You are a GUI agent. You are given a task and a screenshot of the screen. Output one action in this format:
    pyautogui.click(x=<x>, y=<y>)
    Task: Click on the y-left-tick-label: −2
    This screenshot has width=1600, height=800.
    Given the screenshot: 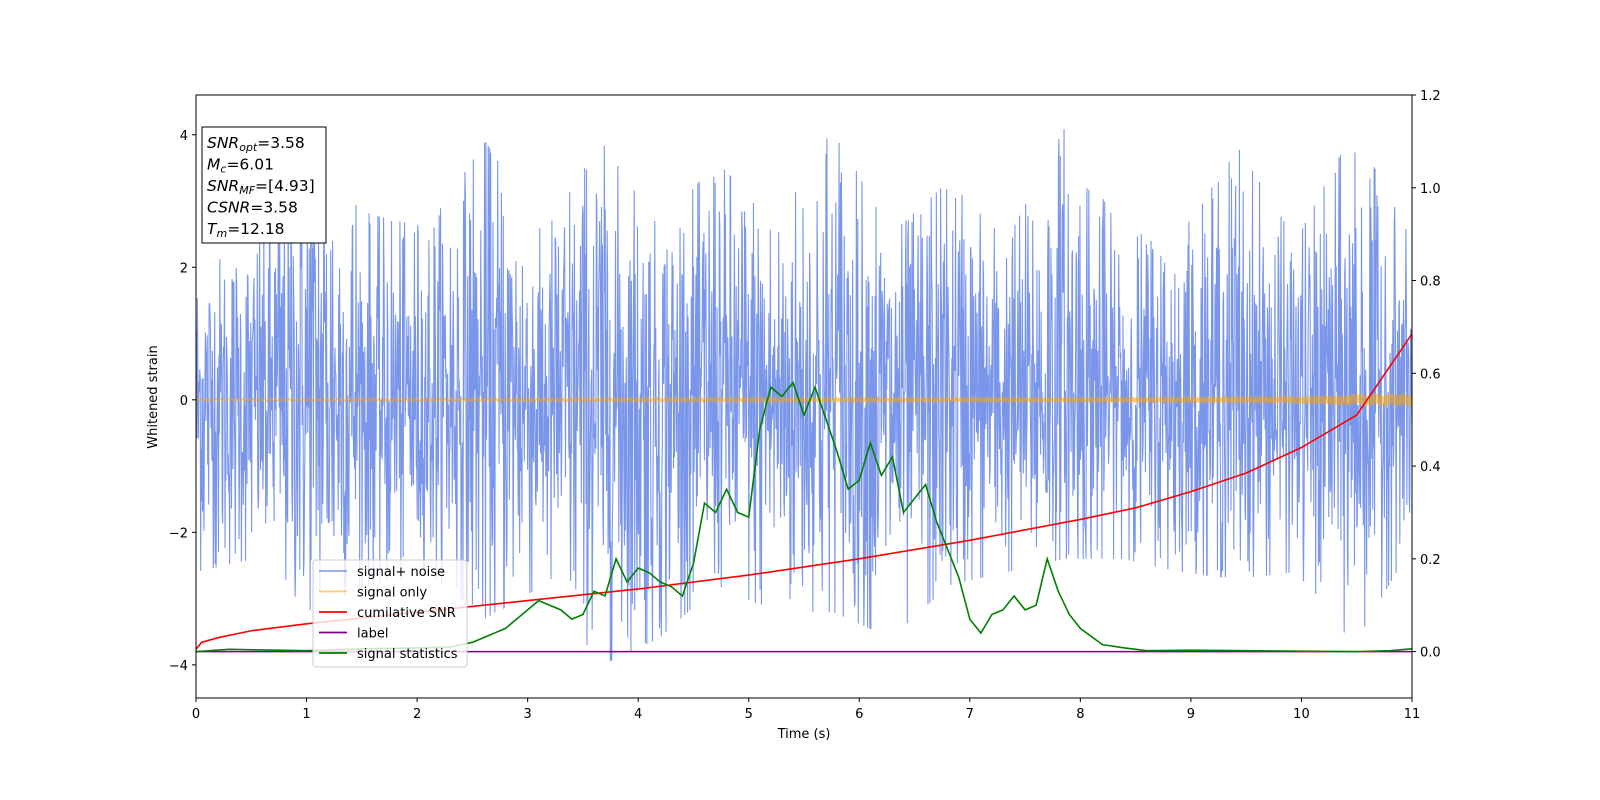 What is the action you would take?
    pyautogui.click(x=178, y=533)
    